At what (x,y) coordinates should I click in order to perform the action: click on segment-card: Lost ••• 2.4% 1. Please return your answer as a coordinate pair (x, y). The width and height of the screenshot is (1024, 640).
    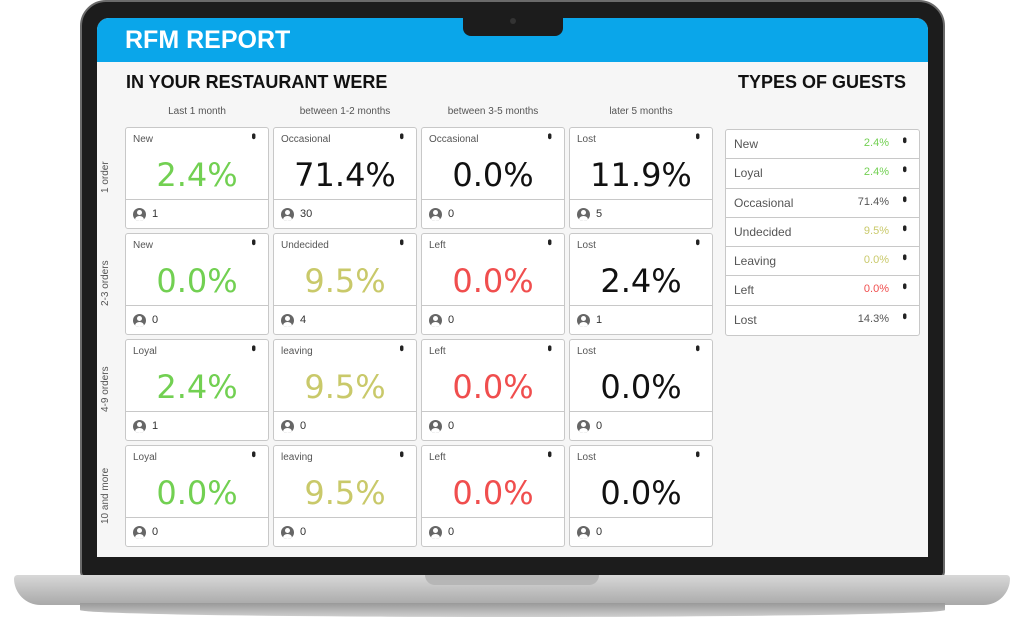
    Looking at the image, I should click on (641, 284).